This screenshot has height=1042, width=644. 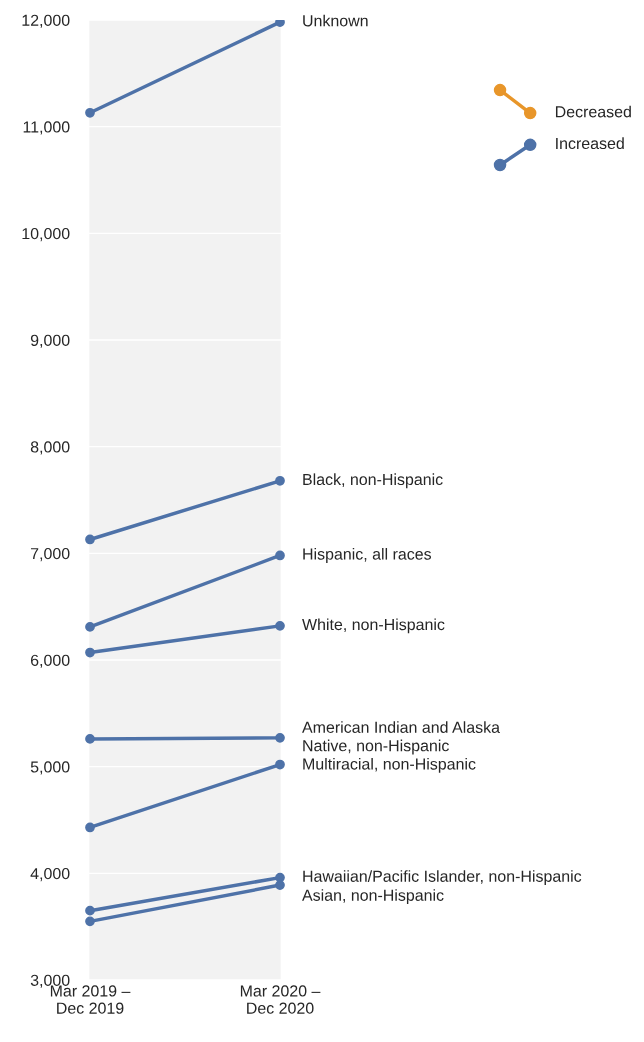 What do you see at coordinates (46, 234) in the screenshot?
I see `y-tick-label: 10,000` at bounding box center [46, 234].